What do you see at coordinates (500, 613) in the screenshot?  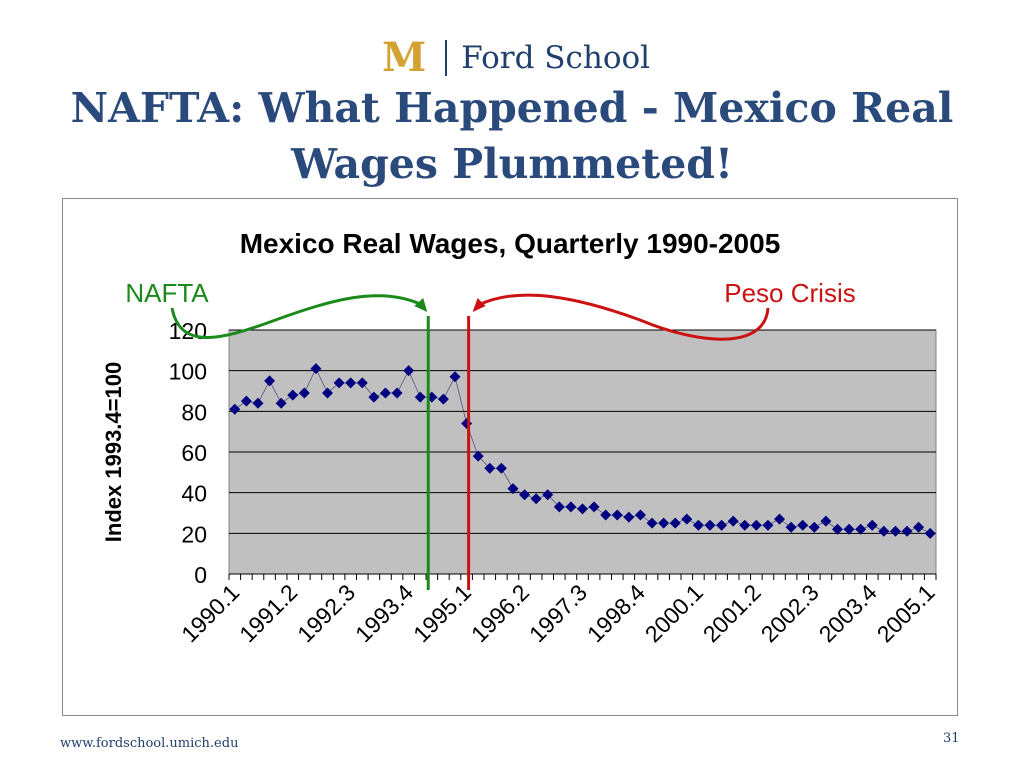 I see `x-tick-label: 1996.2` at bounding box center [500, 613].